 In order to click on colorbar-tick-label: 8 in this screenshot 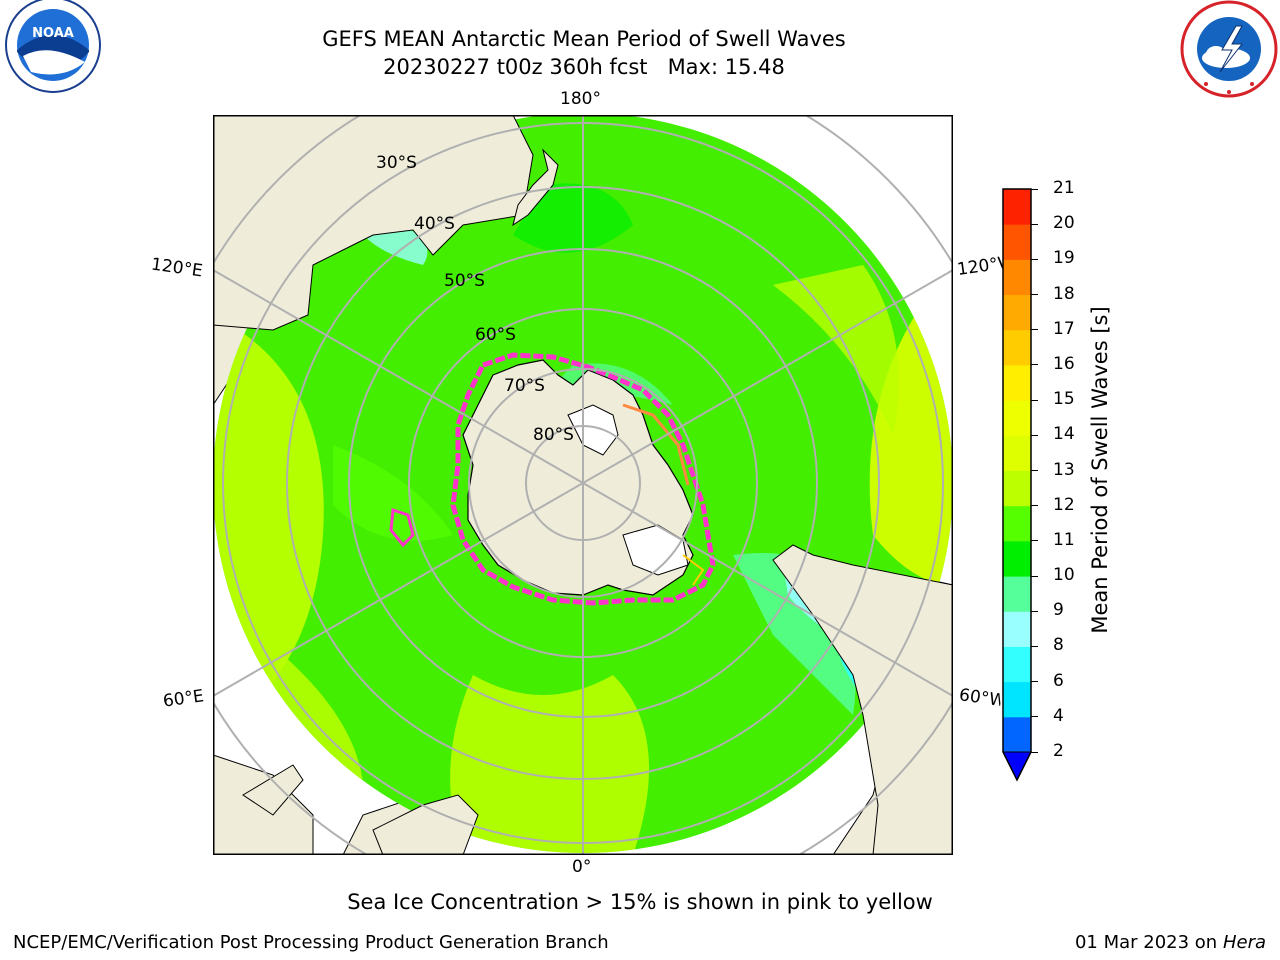, I will do `click(1058, 645)`.